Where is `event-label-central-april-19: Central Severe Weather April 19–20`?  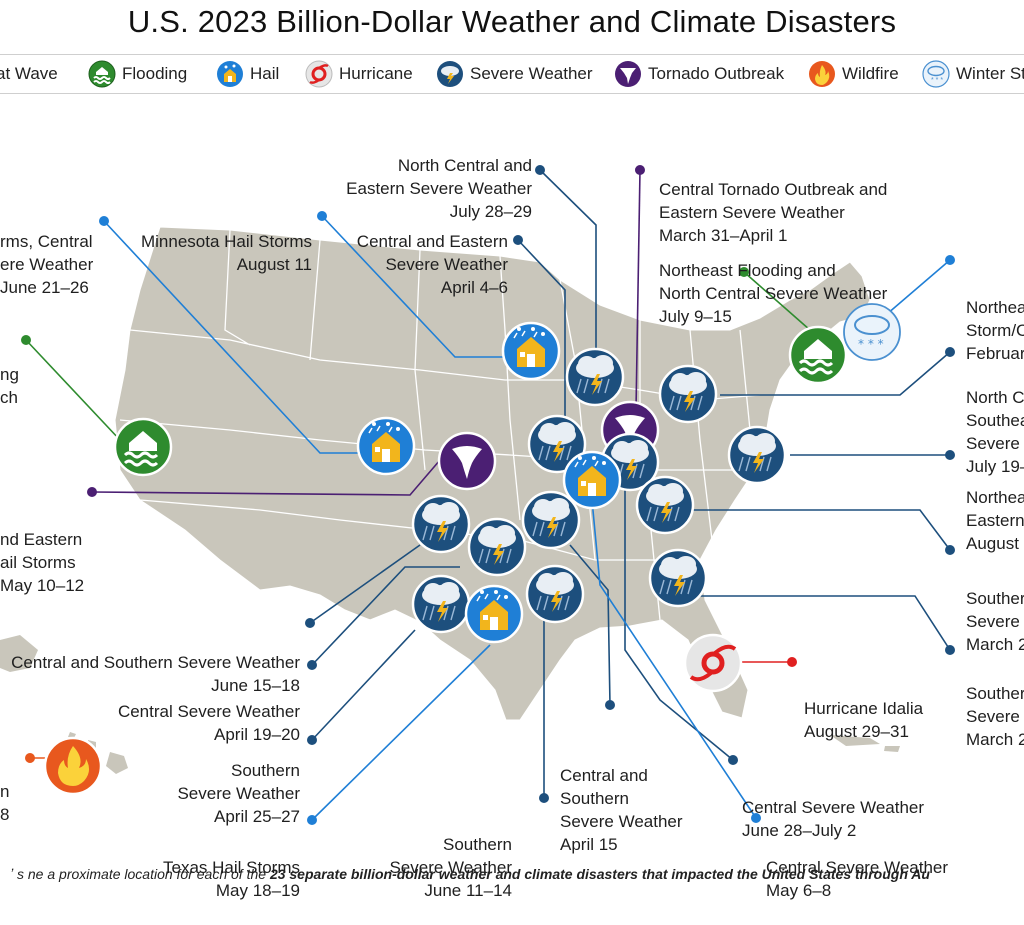 event-label-central-april-19: Central Severe Weather April 19–20 is located at coordinates (208, 723).